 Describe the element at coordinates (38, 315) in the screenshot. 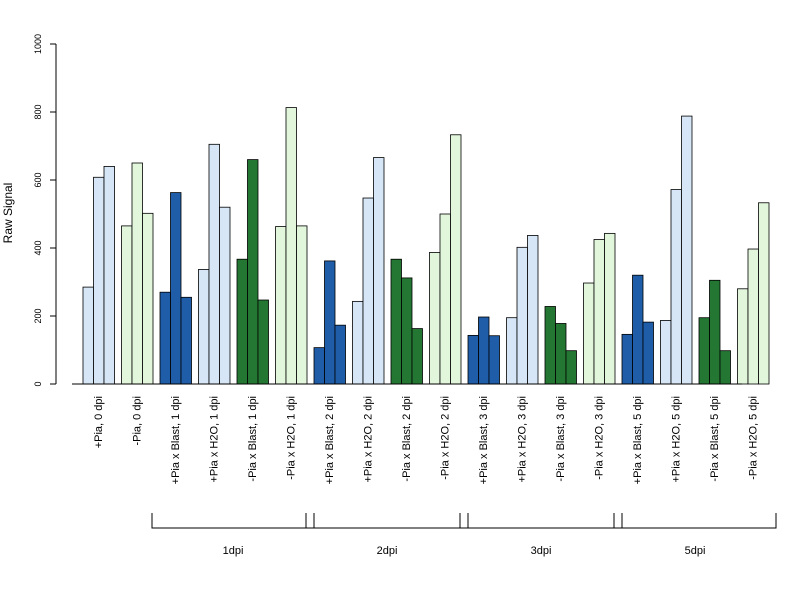

I see `y-tick-label: 200` at that location.